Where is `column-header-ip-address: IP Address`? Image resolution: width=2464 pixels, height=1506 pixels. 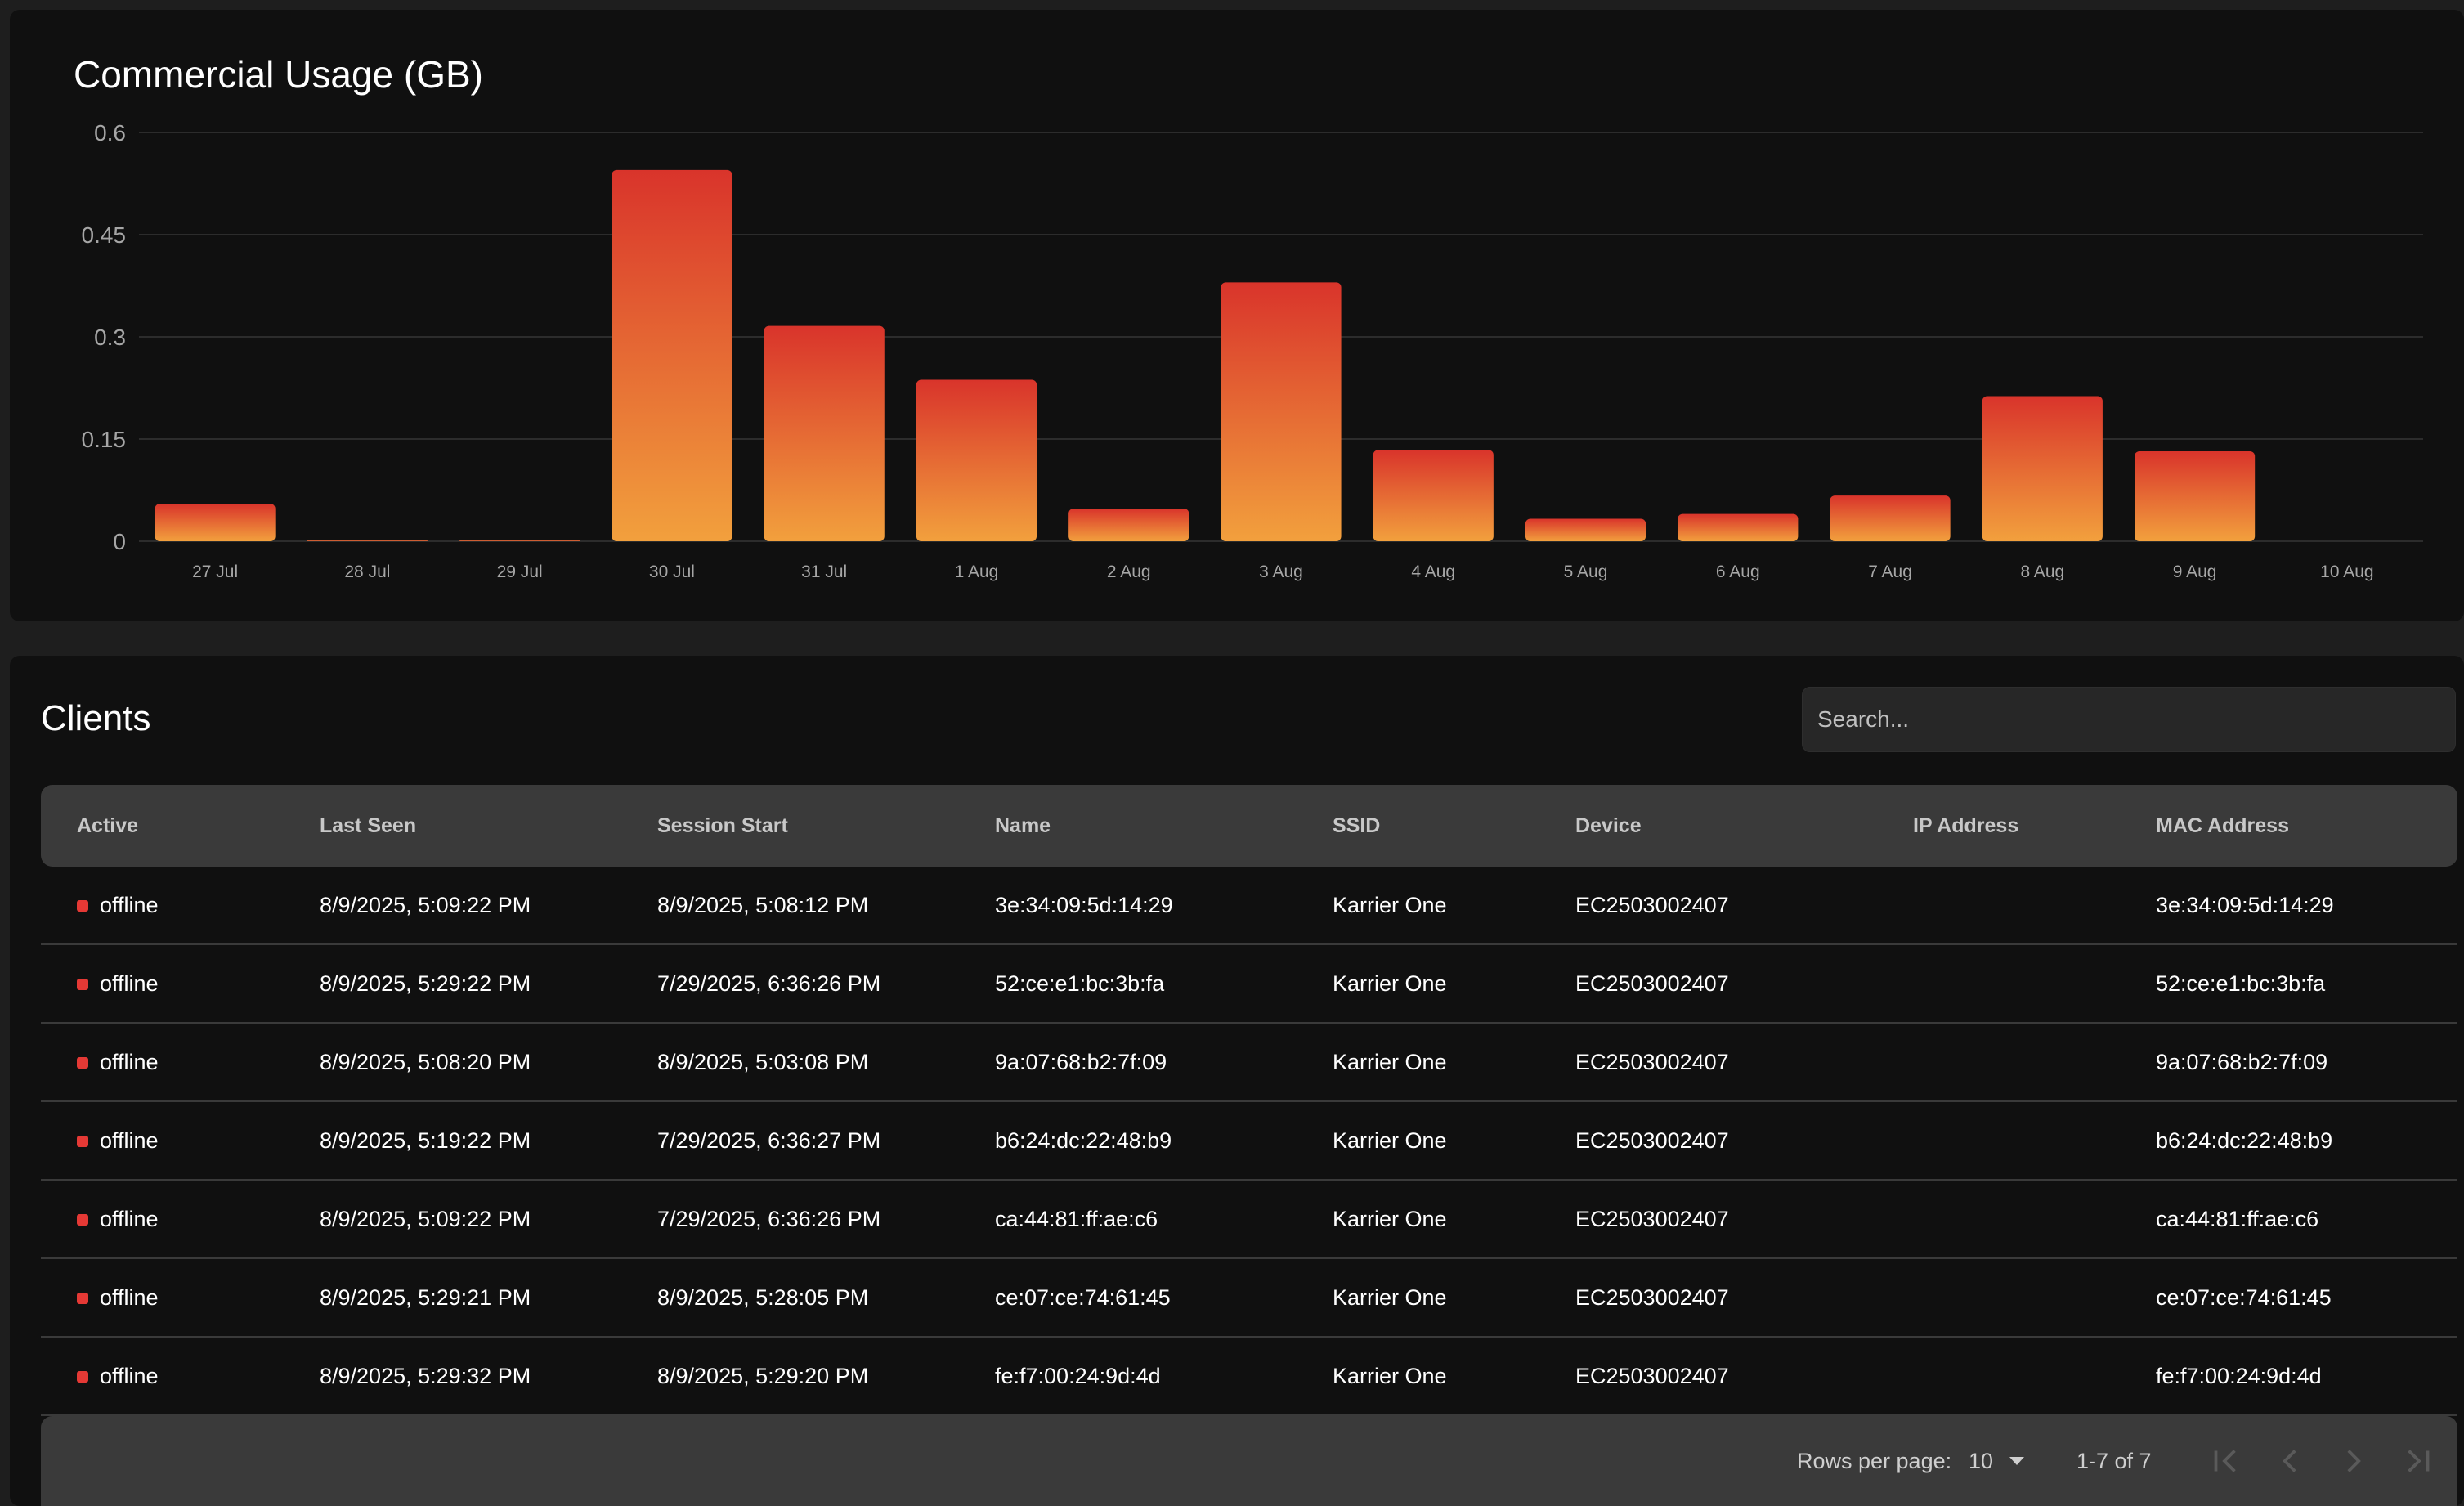
column-header-ip-address: IP Address is located at coordinates (1966, 826).